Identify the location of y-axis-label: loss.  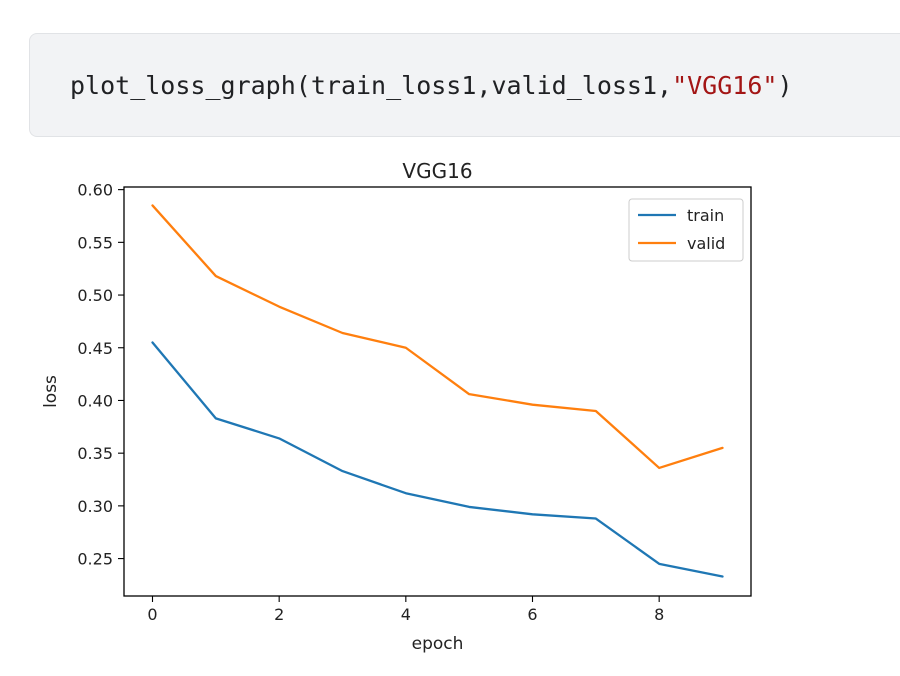
(51, 391).